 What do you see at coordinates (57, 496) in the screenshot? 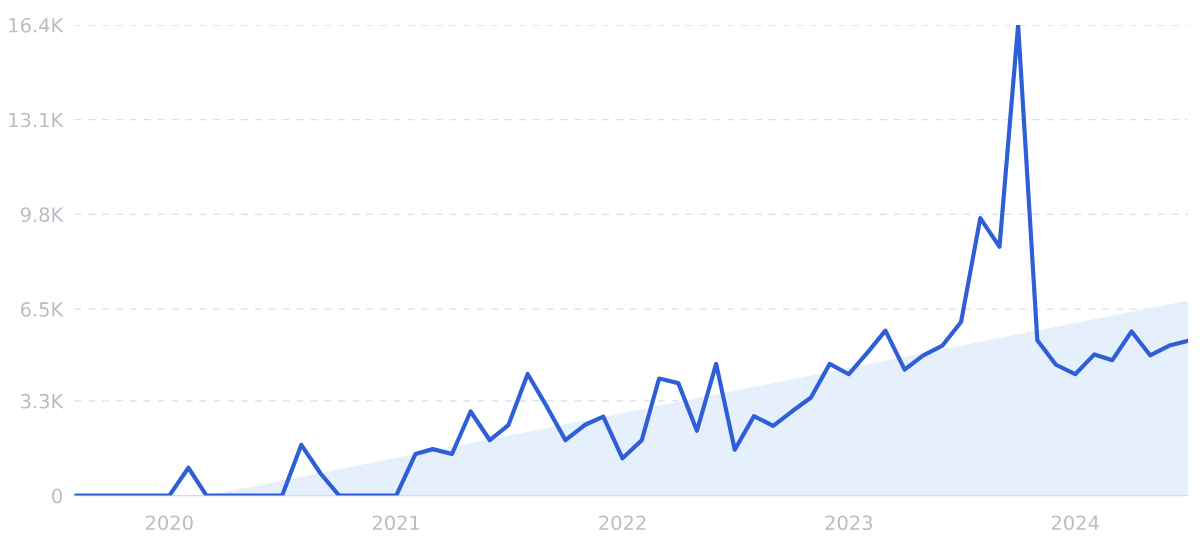
I see `y-tick-label: 0` at bounding box center [57, 496].